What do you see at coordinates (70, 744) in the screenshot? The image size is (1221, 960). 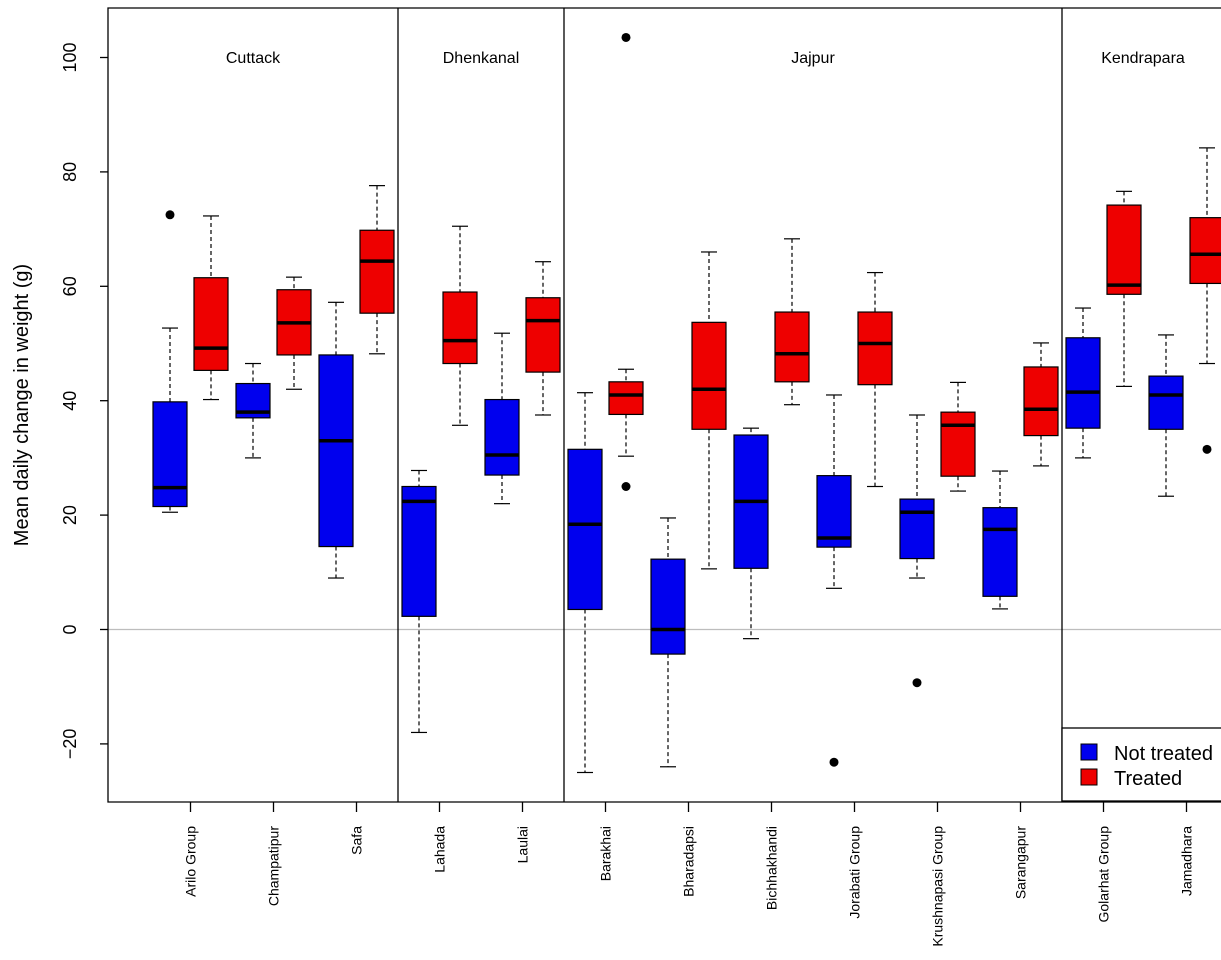 I see `y-tick-label: −20` at bounding box center [70, 744].